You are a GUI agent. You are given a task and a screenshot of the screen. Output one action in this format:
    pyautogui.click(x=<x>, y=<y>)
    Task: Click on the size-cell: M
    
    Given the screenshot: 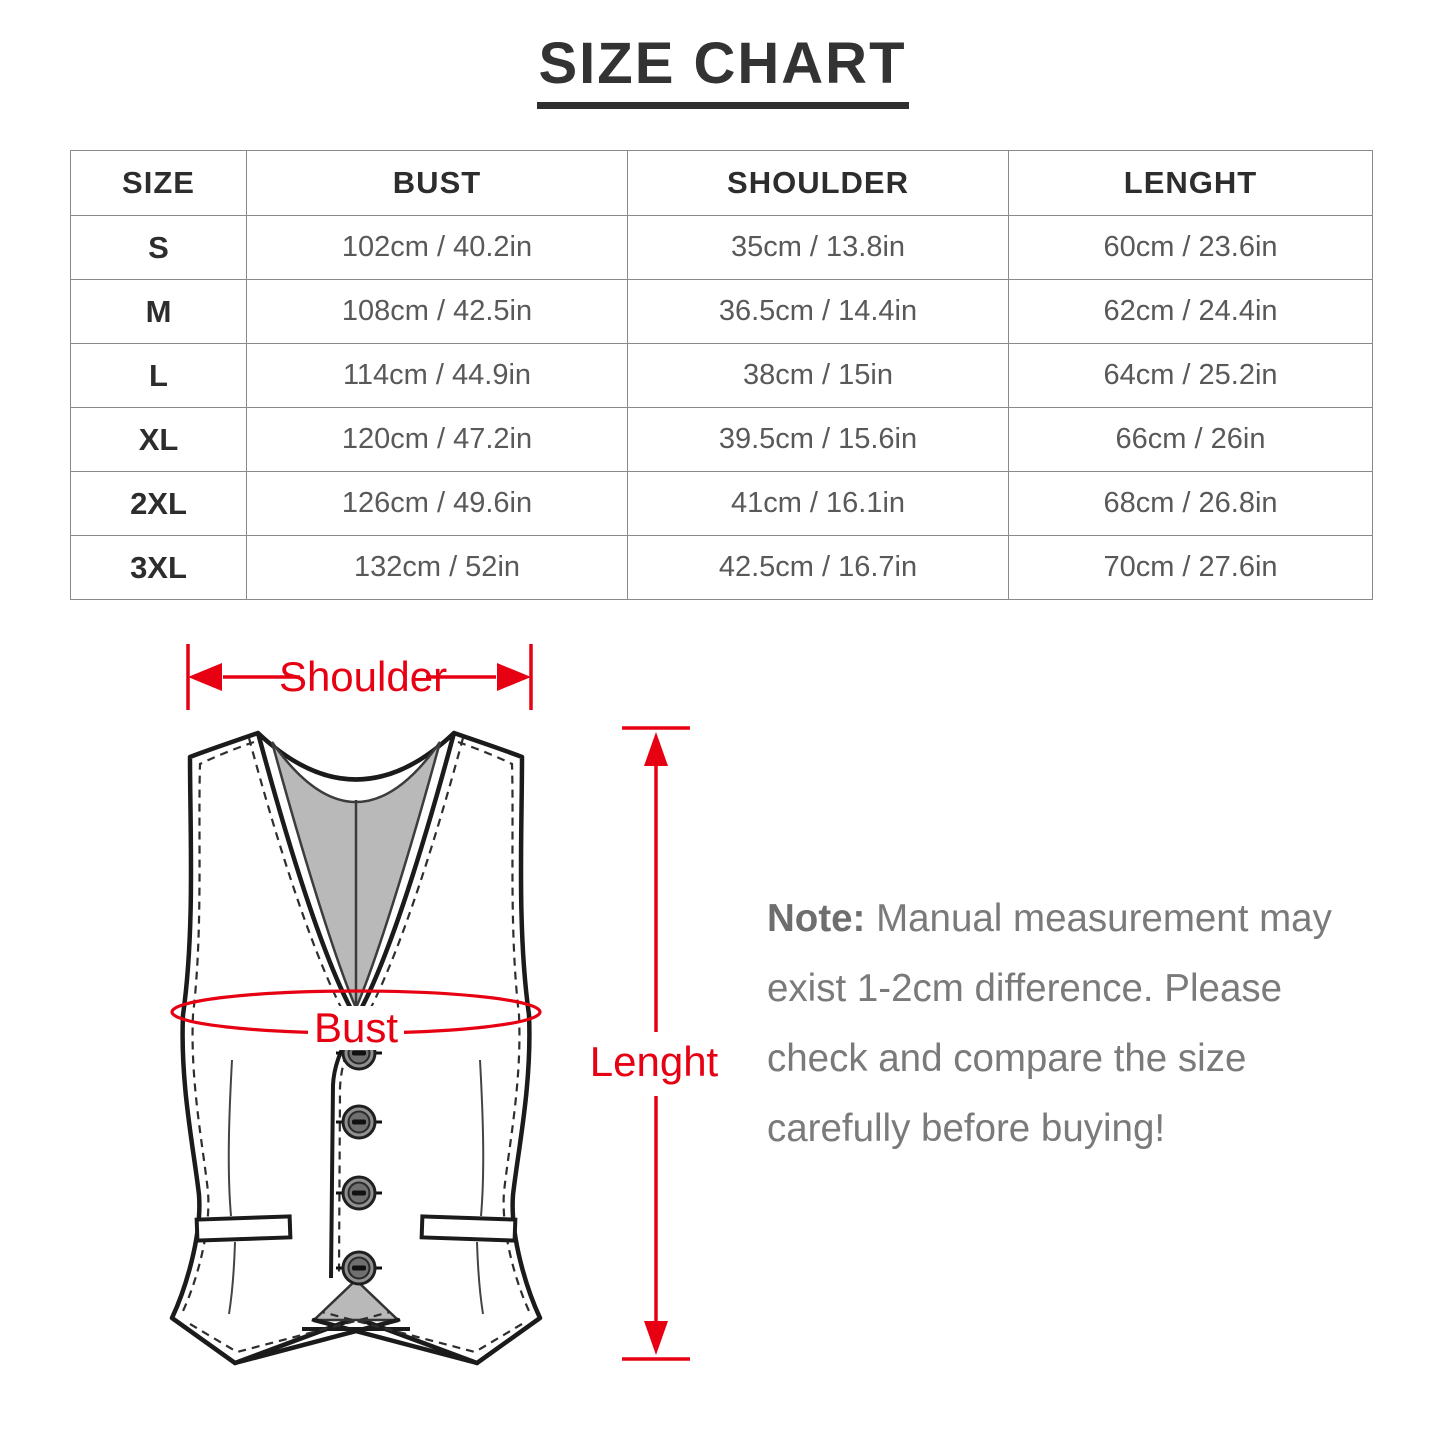 What is the action you would take?
    pyautogui.click(x=158, y=311)
    